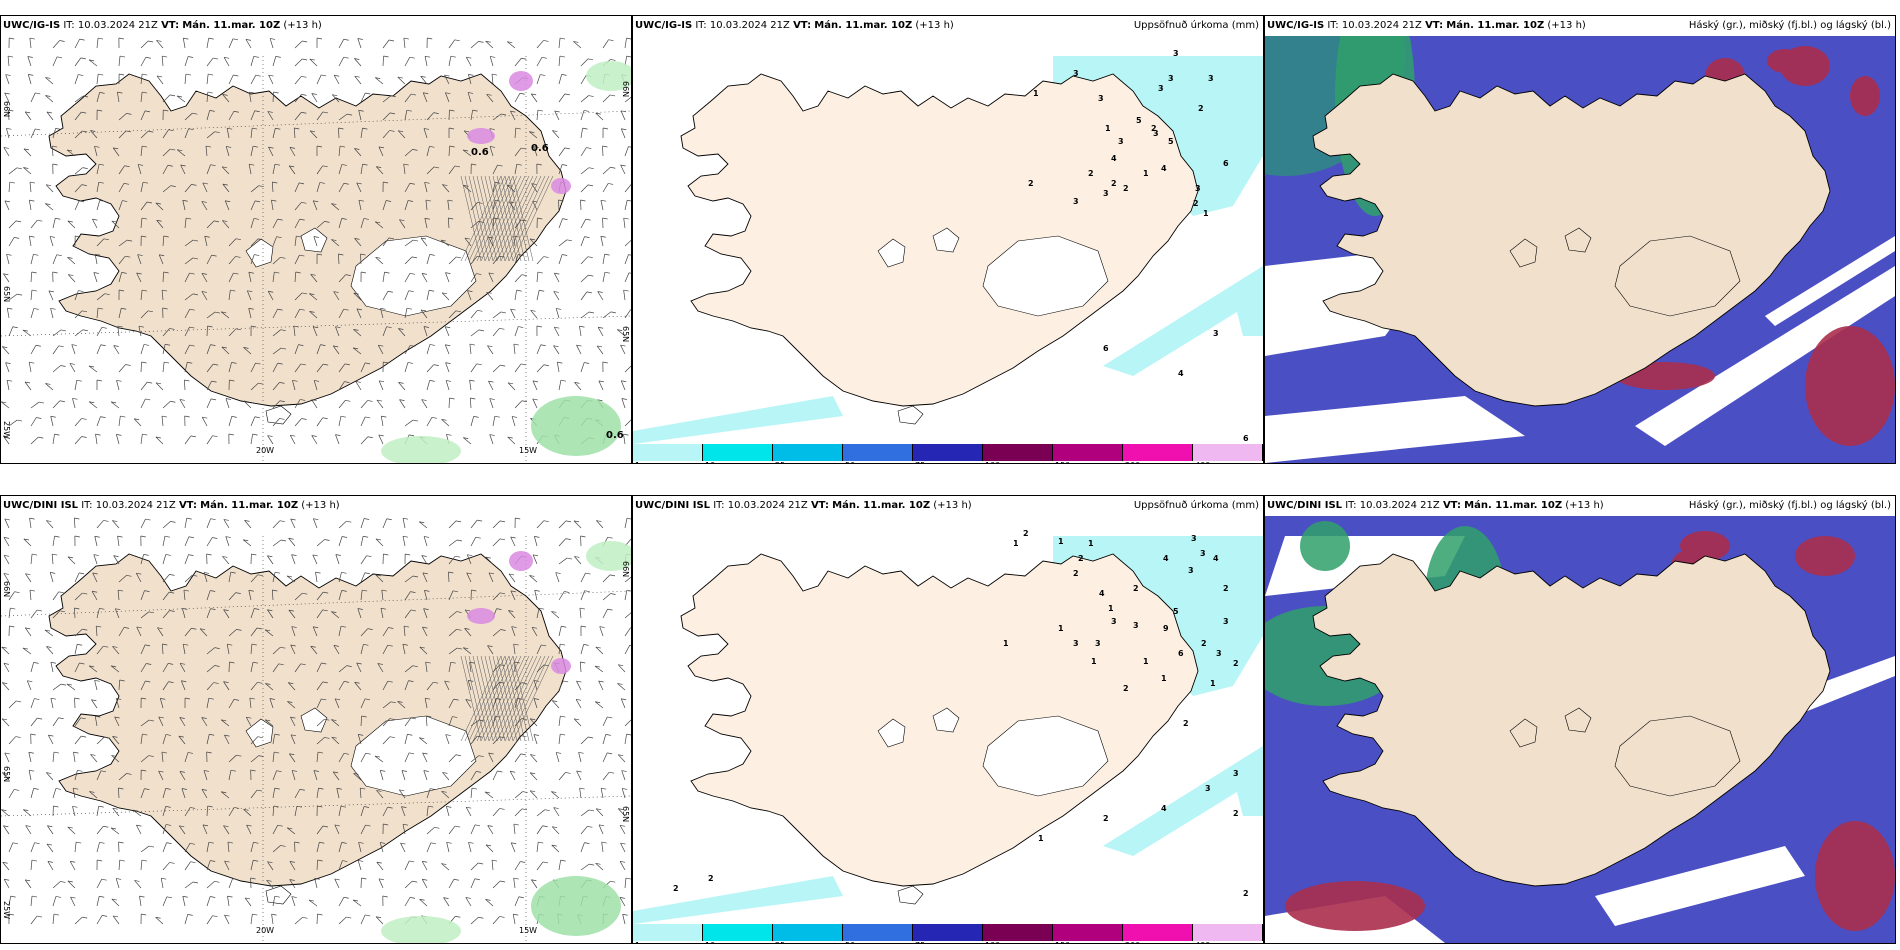 The image size is (1900, 950). I want to click on valid-time: Mán. 11.mar. 10Z, so click(863, 25).